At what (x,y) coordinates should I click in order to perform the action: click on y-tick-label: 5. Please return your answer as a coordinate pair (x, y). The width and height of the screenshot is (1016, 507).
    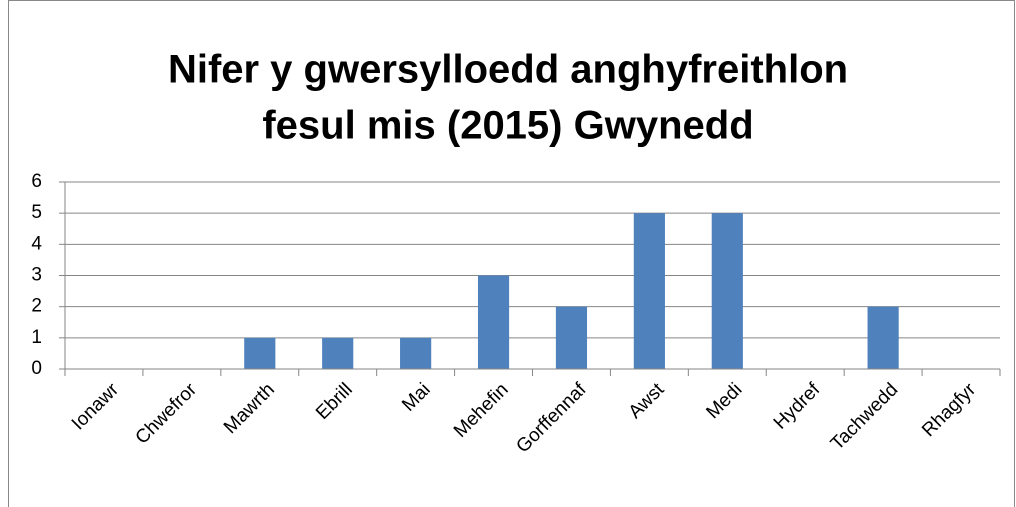
    Looking at the image, I should click on (36, 212).